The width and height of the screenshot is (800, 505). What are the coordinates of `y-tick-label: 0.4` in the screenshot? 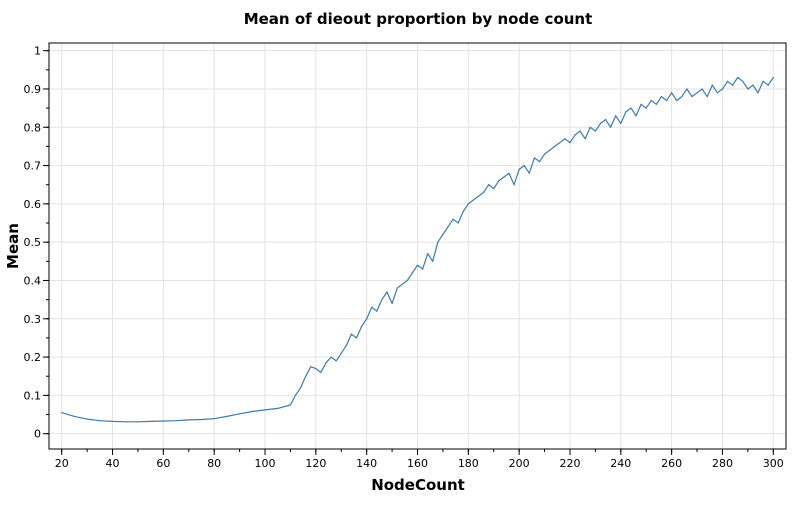 It's located at (33, 280).